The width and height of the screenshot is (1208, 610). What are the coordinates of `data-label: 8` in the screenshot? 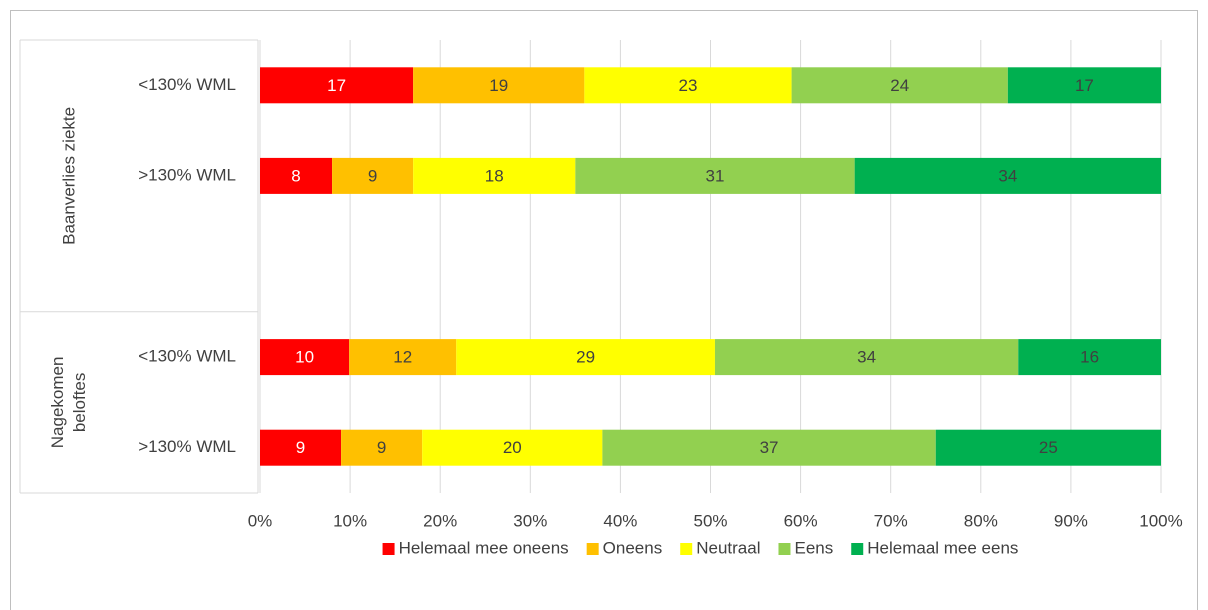 It's located at (295, 175).